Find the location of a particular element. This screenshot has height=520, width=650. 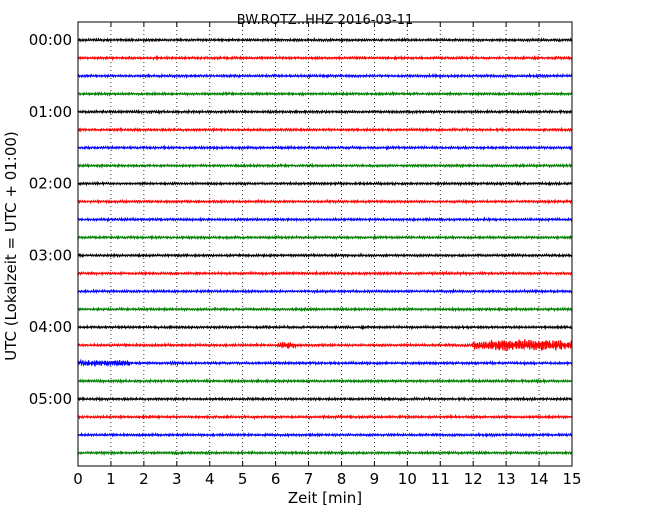

y-tick-label: 05:00 is located at coordinates (50, 399).